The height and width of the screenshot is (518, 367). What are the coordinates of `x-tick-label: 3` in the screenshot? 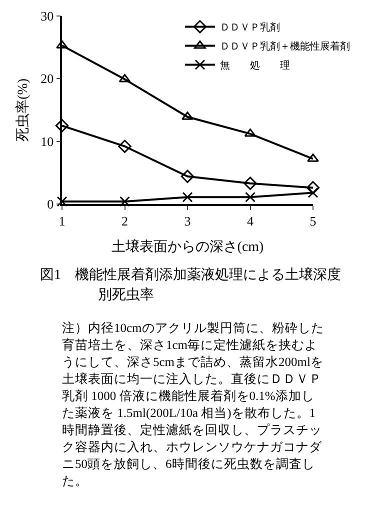 It's located at (187, 220).